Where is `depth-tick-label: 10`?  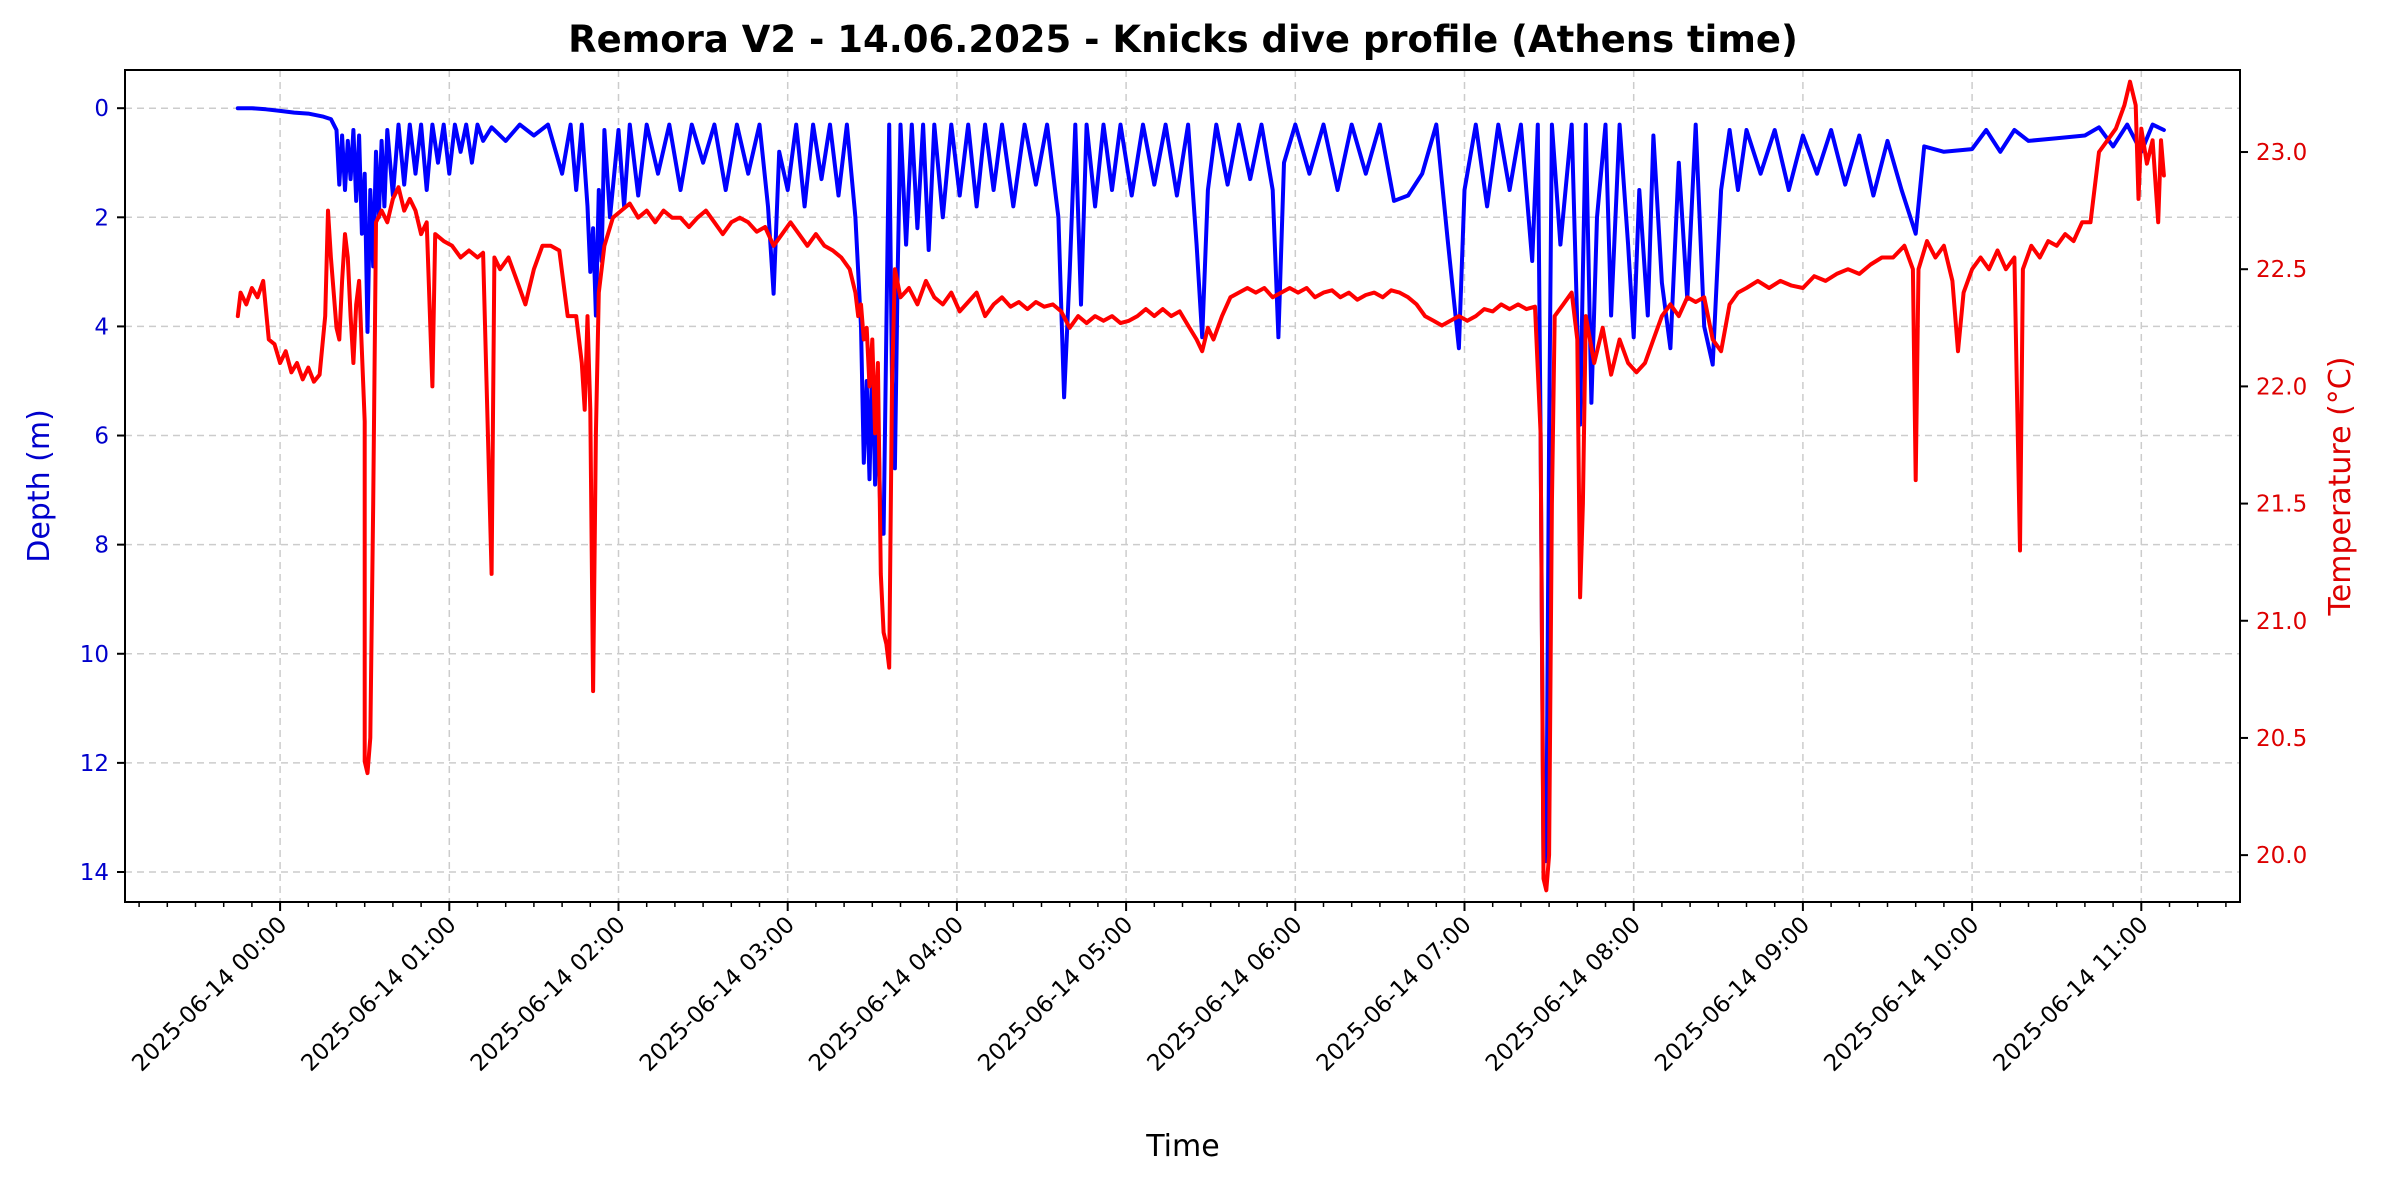 depth-tick-label: 10 is located at coordinates (94, 655).